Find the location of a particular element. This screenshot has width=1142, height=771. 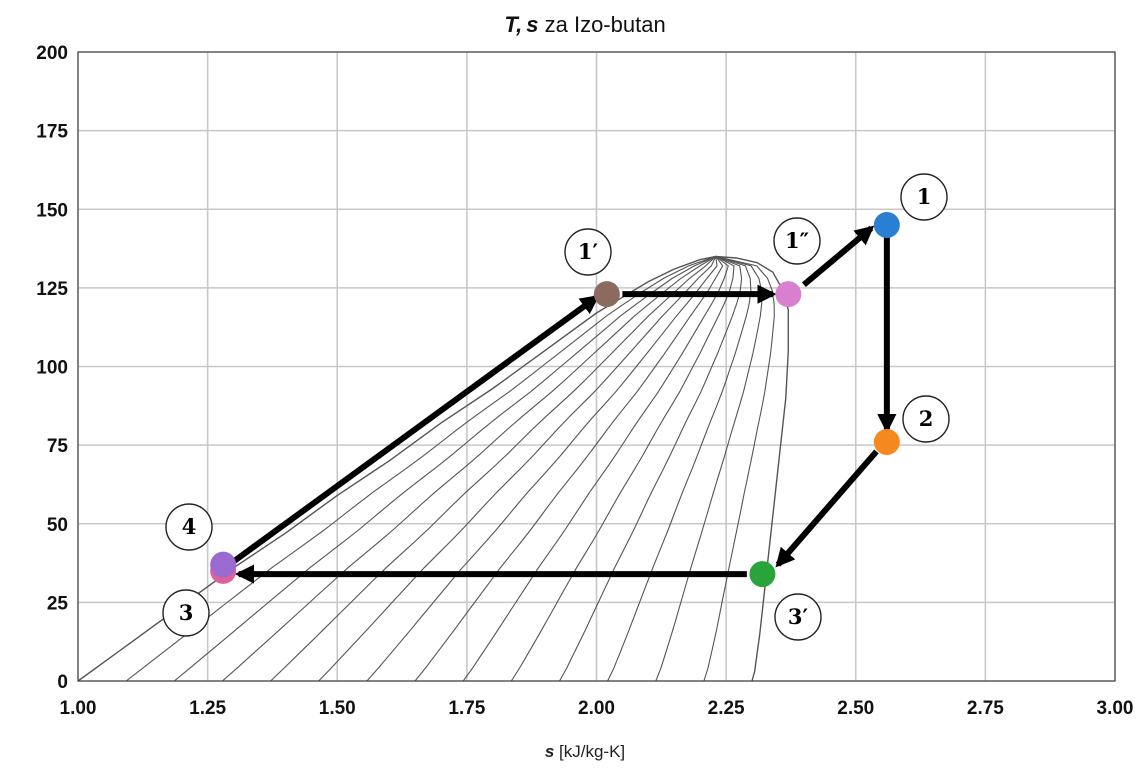

state-label: 3′ is located at coordinates (798, 616).